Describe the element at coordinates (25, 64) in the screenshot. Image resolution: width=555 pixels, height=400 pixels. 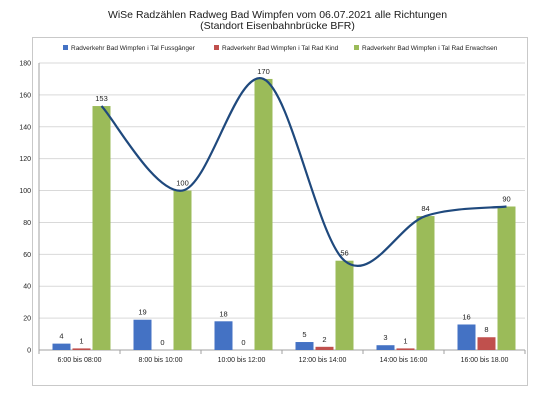
I see `y-tick-label: 180` at that location.